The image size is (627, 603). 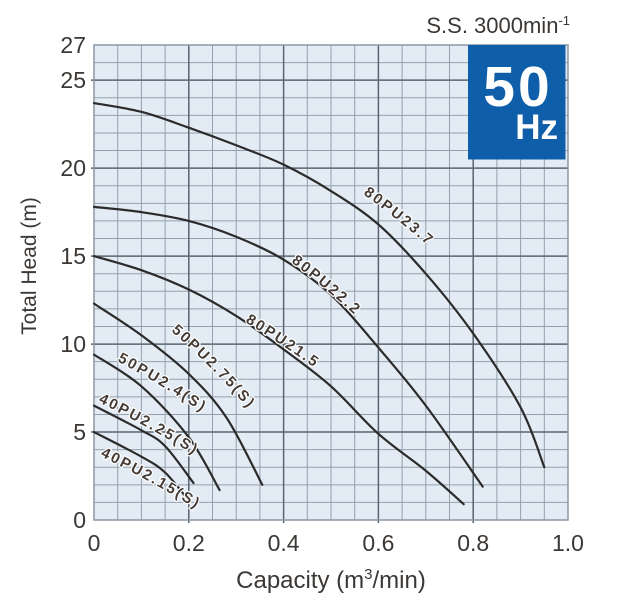 What do you see at coordinates (284, 543) in the screenshot?
I see `x-tick-label-0.4: 0.4` at bounding box center [284, 543].